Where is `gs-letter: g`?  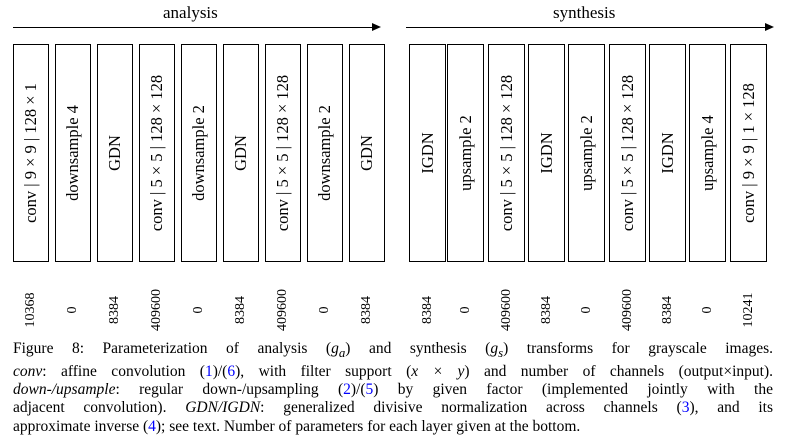 gs-letter: g is located at coordinates (494, 348).